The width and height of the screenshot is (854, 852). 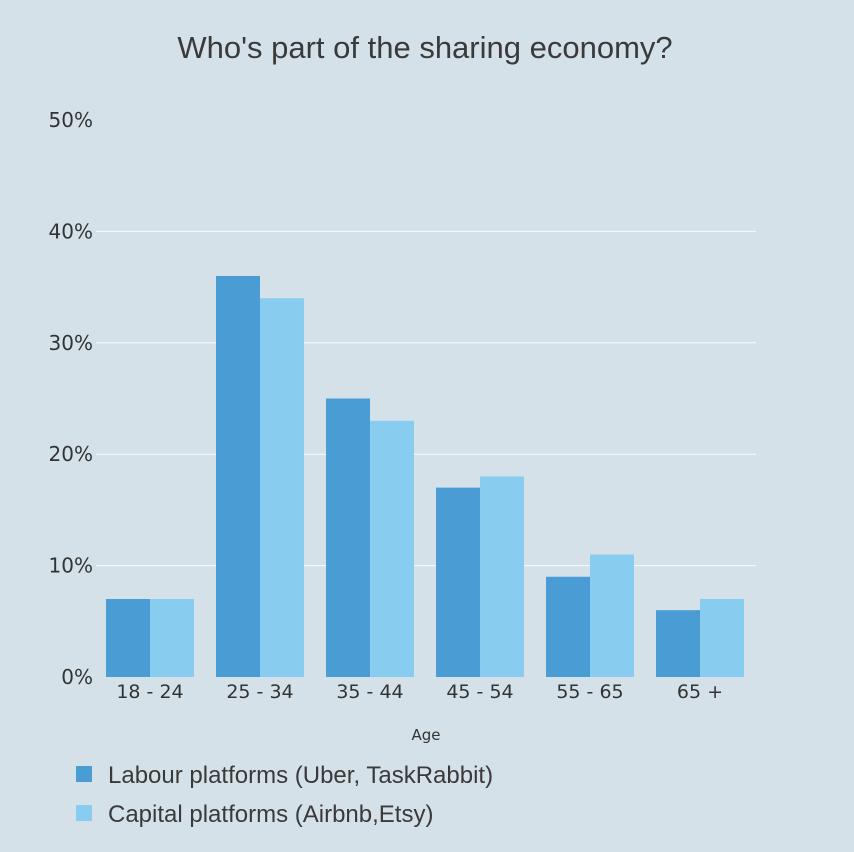 I want to click on legend-label: Labour platforms (Uber, TaskRabbit), so click(x=300, y=775).